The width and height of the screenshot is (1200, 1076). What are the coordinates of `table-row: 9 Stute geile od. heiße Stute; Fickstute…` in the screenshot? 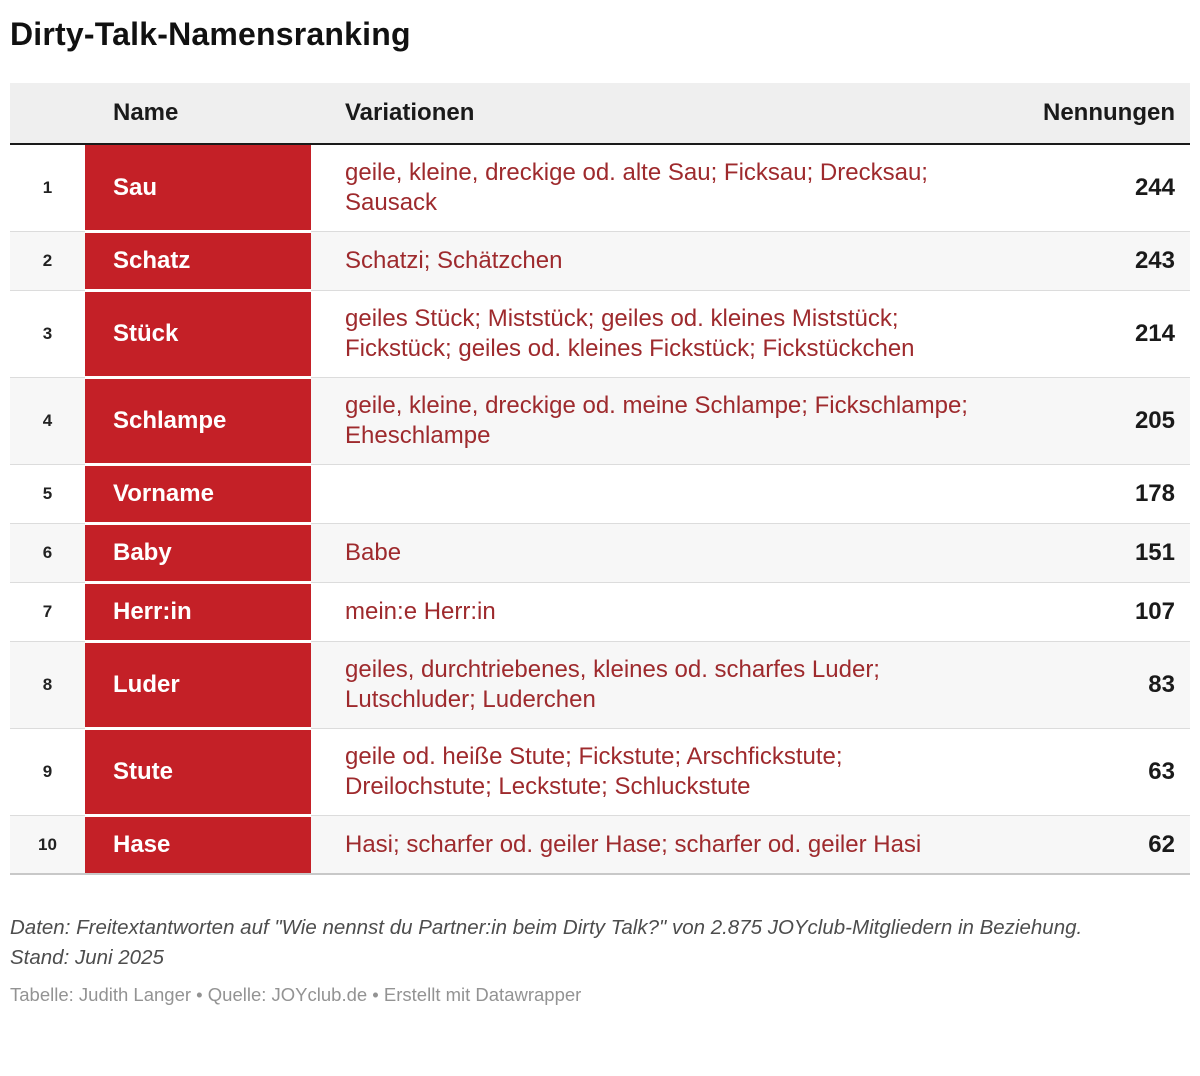 It's located at (600, 771).